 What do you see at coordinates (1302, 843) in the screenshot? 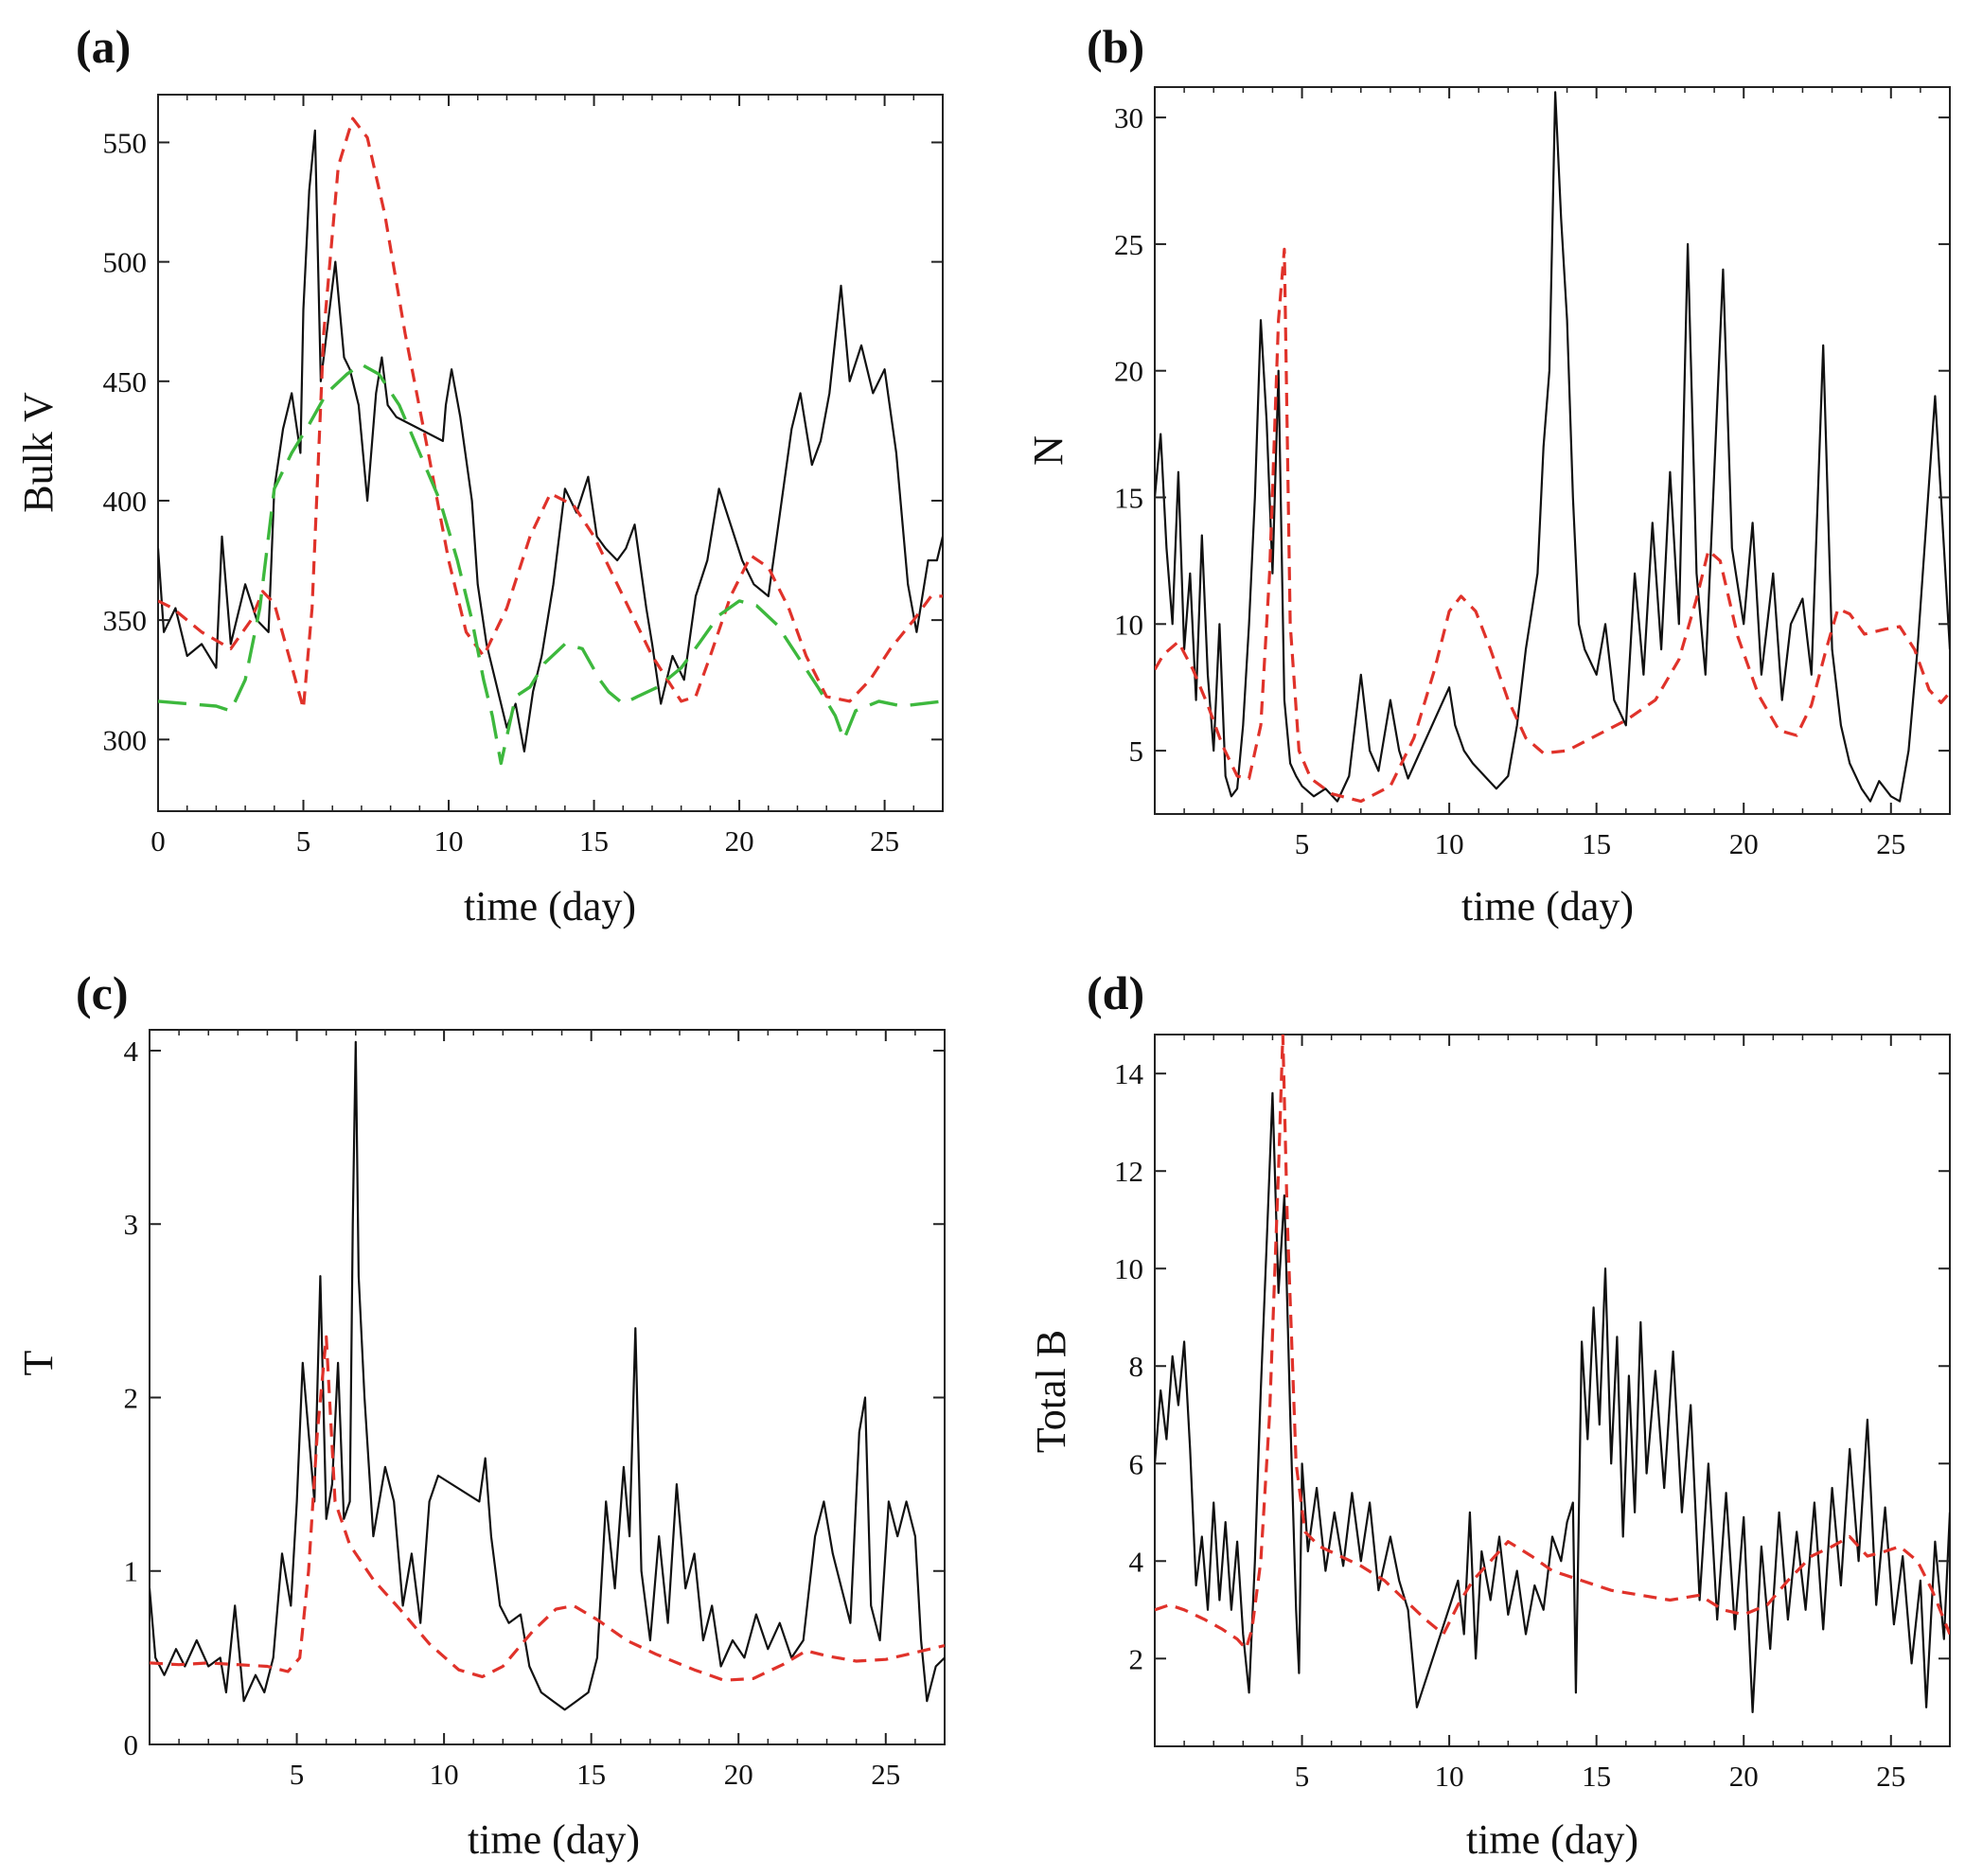
I see `panel-b-xtick-label: 5` at bounding box center [1302, 843].